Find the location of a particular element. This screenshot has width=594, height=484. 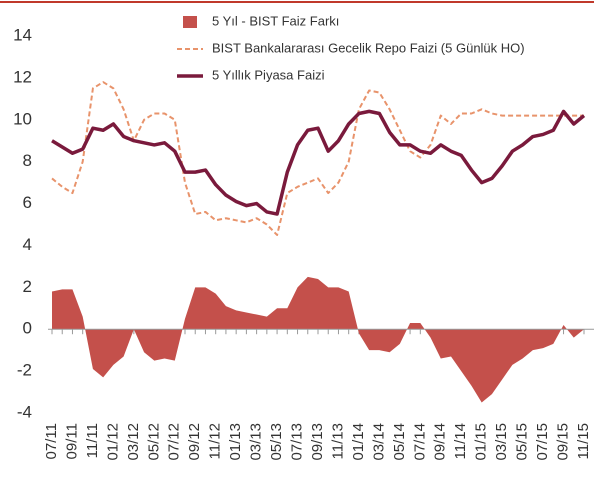

x-tick-label: 09/15 is located at coordinates (563, 442).